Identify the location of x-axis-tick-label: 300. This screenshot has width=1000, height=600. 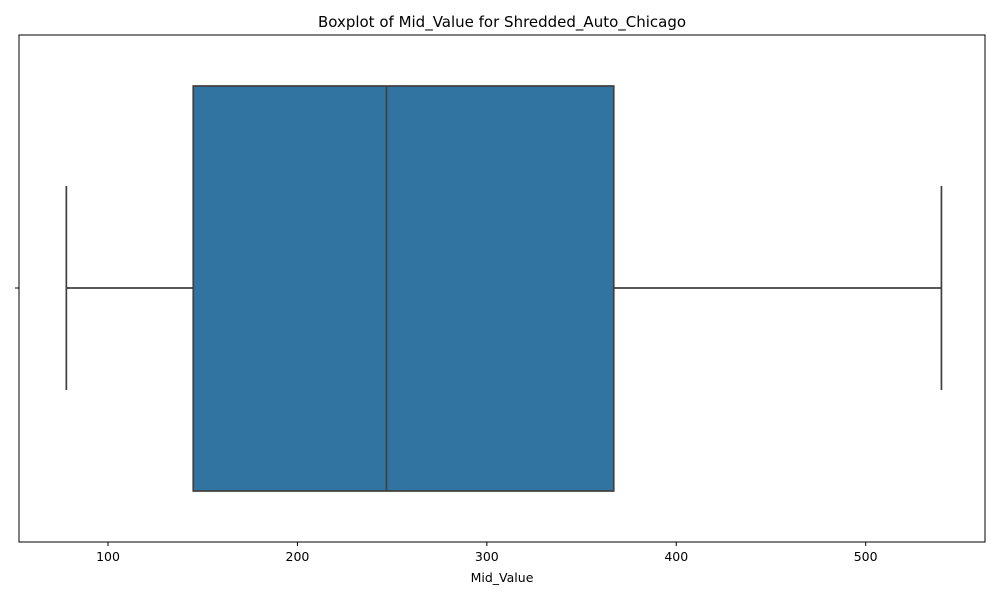
(487, 556).